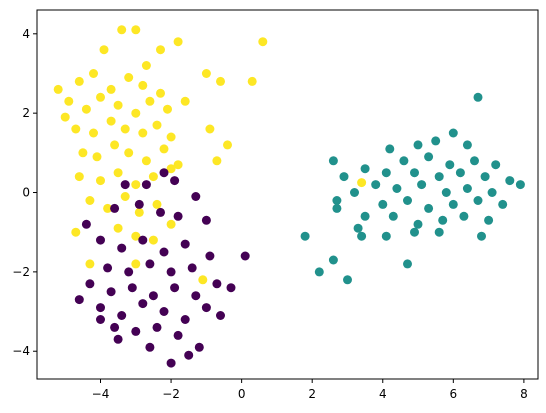 The height and width of the screenshot is (413, 546). Describe the element at coordinates (24, 192) in the screenshot. I see `y-axis-ticks: −4 −2 0 2 4` at that location.